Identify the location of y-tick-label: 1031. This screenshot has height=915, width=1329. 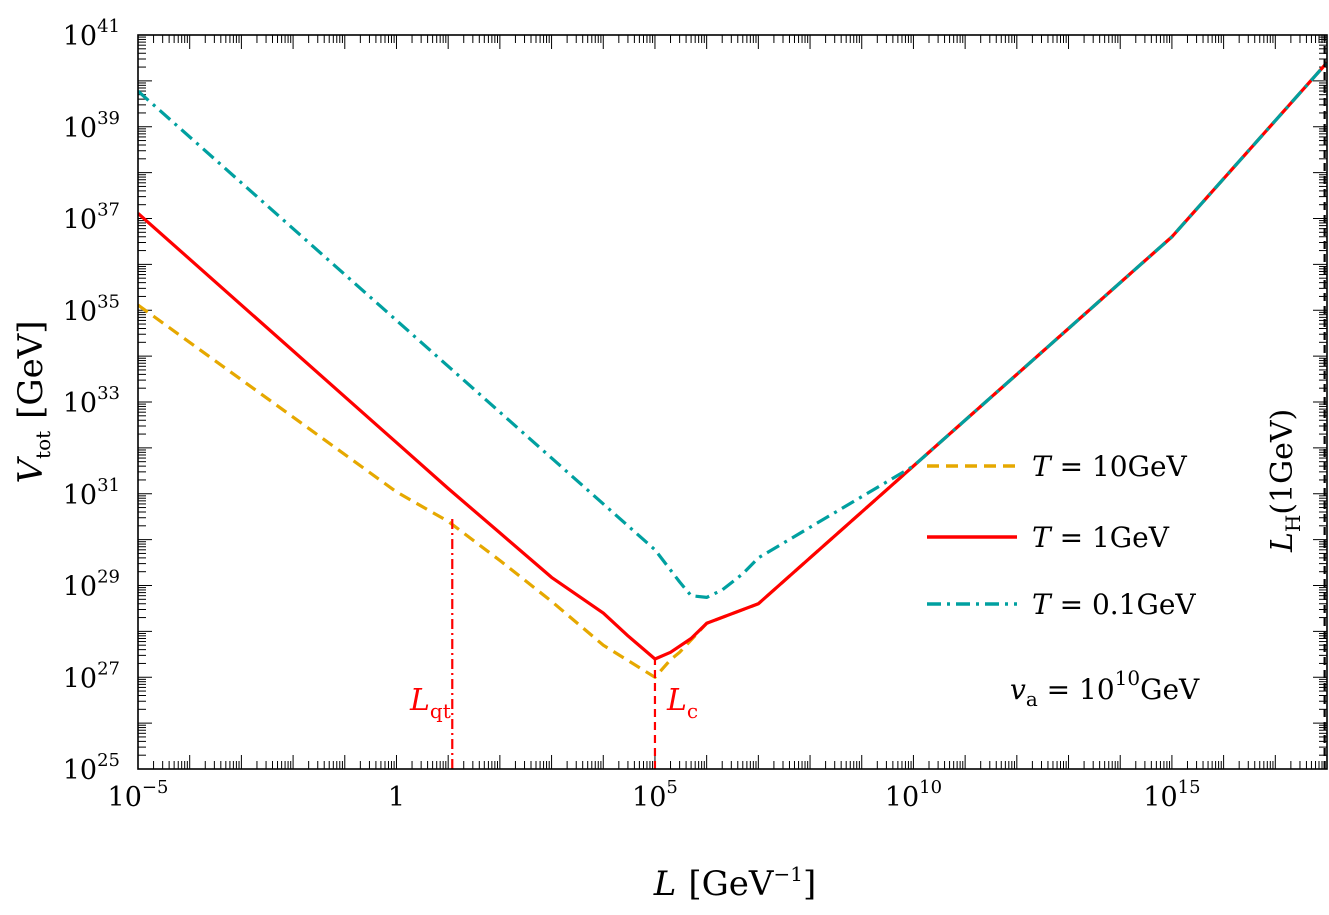
(91, 493).